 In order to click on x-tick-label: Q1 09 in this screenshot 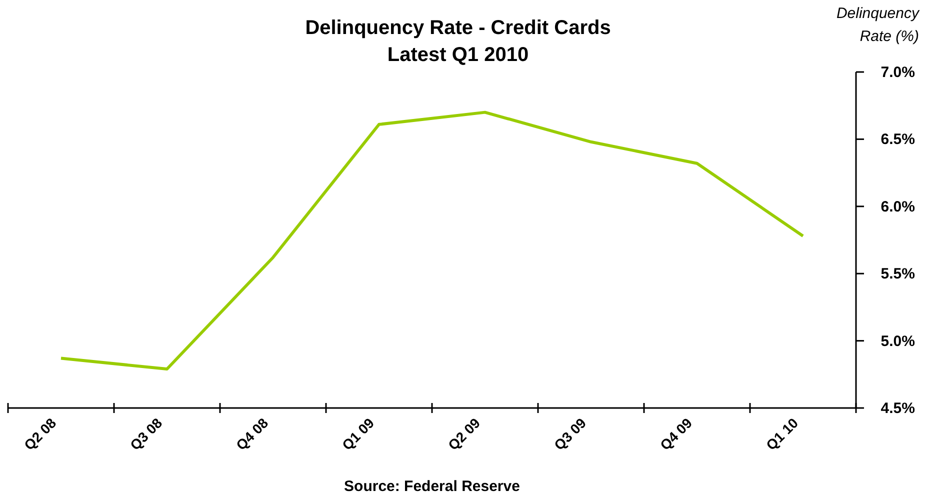, I will do `click(358, 434)`.